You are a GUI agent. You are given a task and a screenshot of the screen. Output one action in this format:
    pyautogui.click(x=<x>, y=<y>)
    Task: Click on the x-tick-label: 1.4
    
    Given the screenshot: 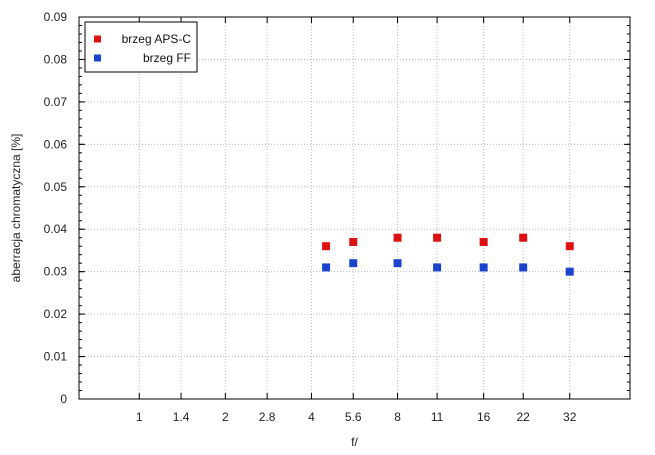 What is the action you would take?
    pyautogui.click(x=181, y=417)
    